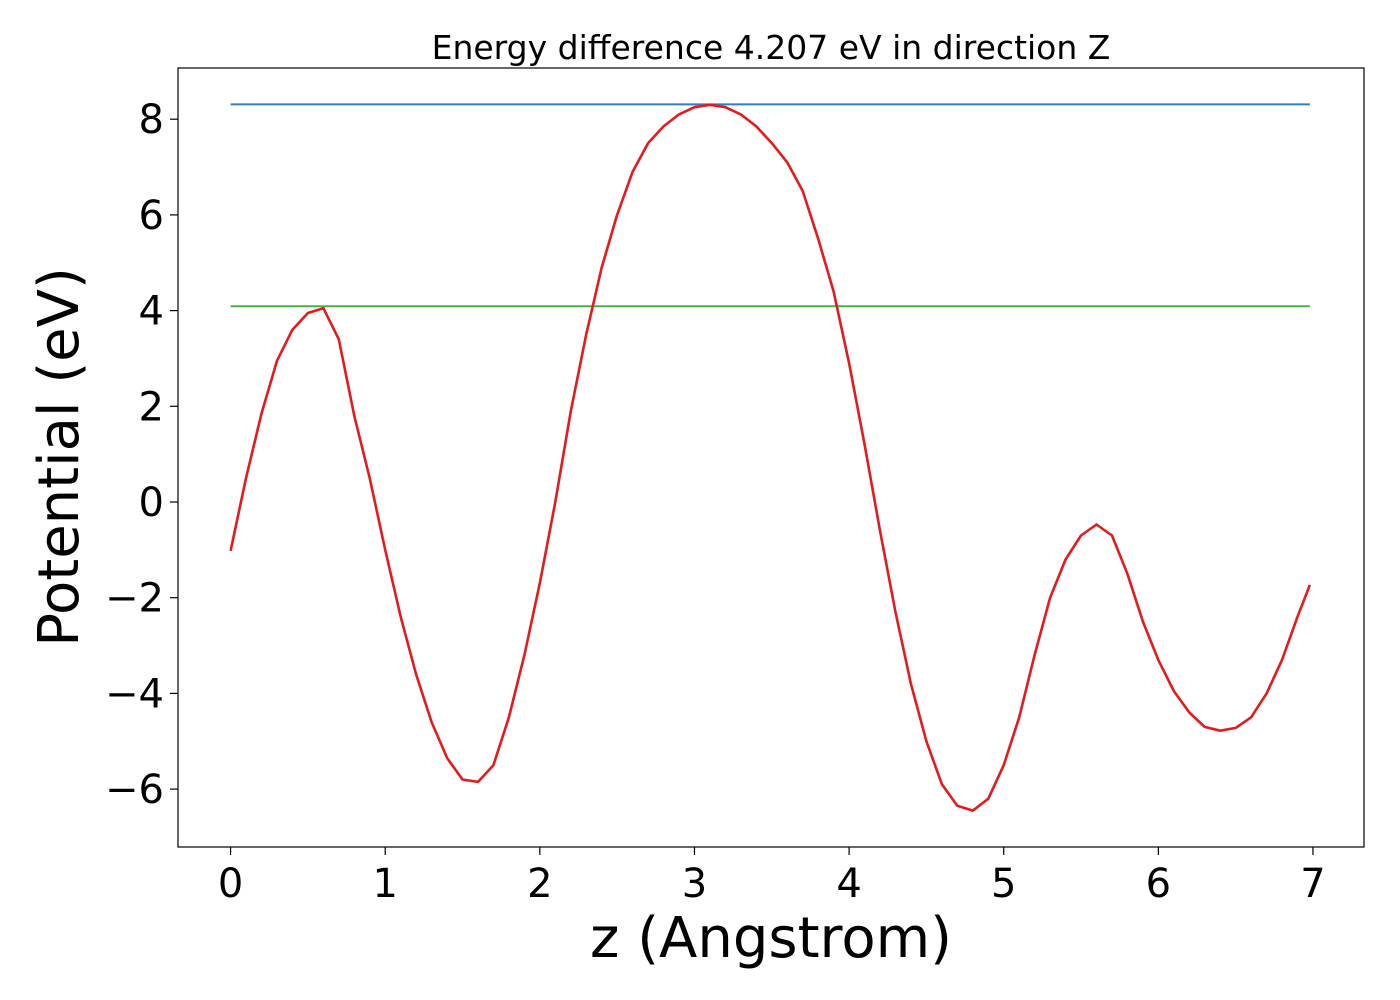 Image resolution: width=1400 pixels, height=1000 pixels. I want to click on y-tick-label: 0, so click(151, 503).